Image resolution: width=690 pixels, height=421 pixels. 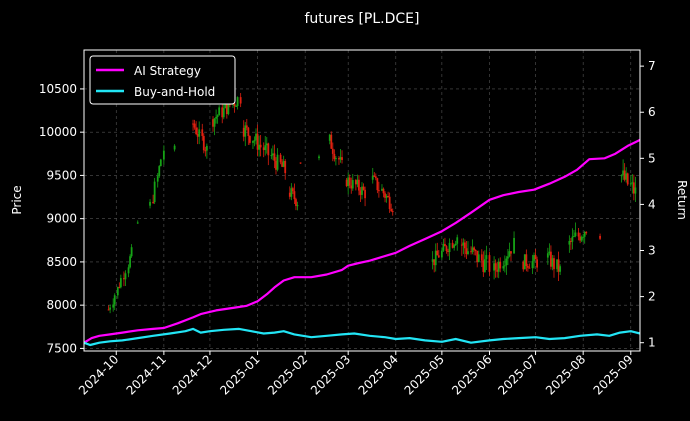 I want to click on right-tick-label: 5, so click(x=652, y=158).